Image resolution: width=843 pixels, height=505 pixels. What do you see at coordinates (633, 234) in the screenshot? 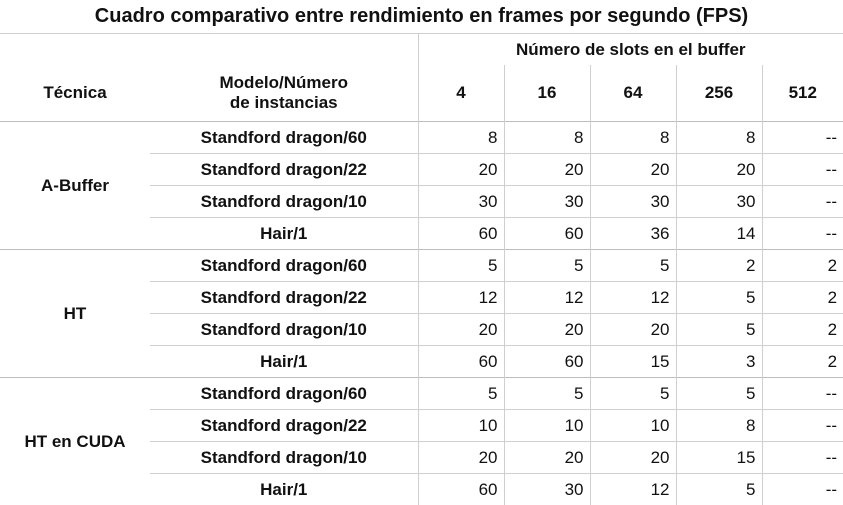
I see `fps-value-cell: 36` at bounding box center [633, 234].